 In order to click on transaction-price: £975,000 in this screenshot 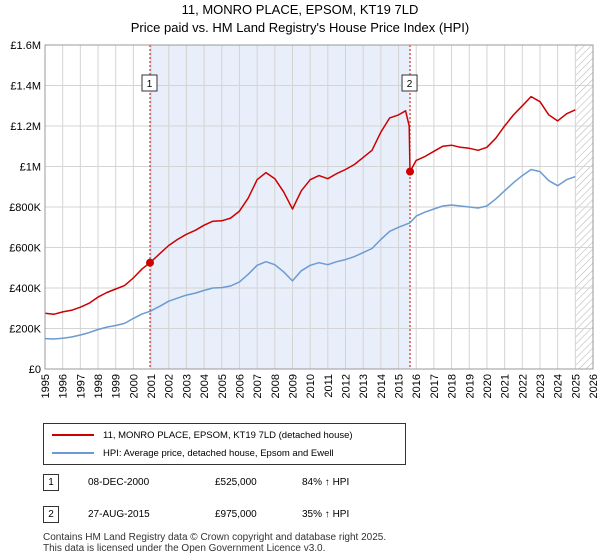, I will do `click(236, 514)`.